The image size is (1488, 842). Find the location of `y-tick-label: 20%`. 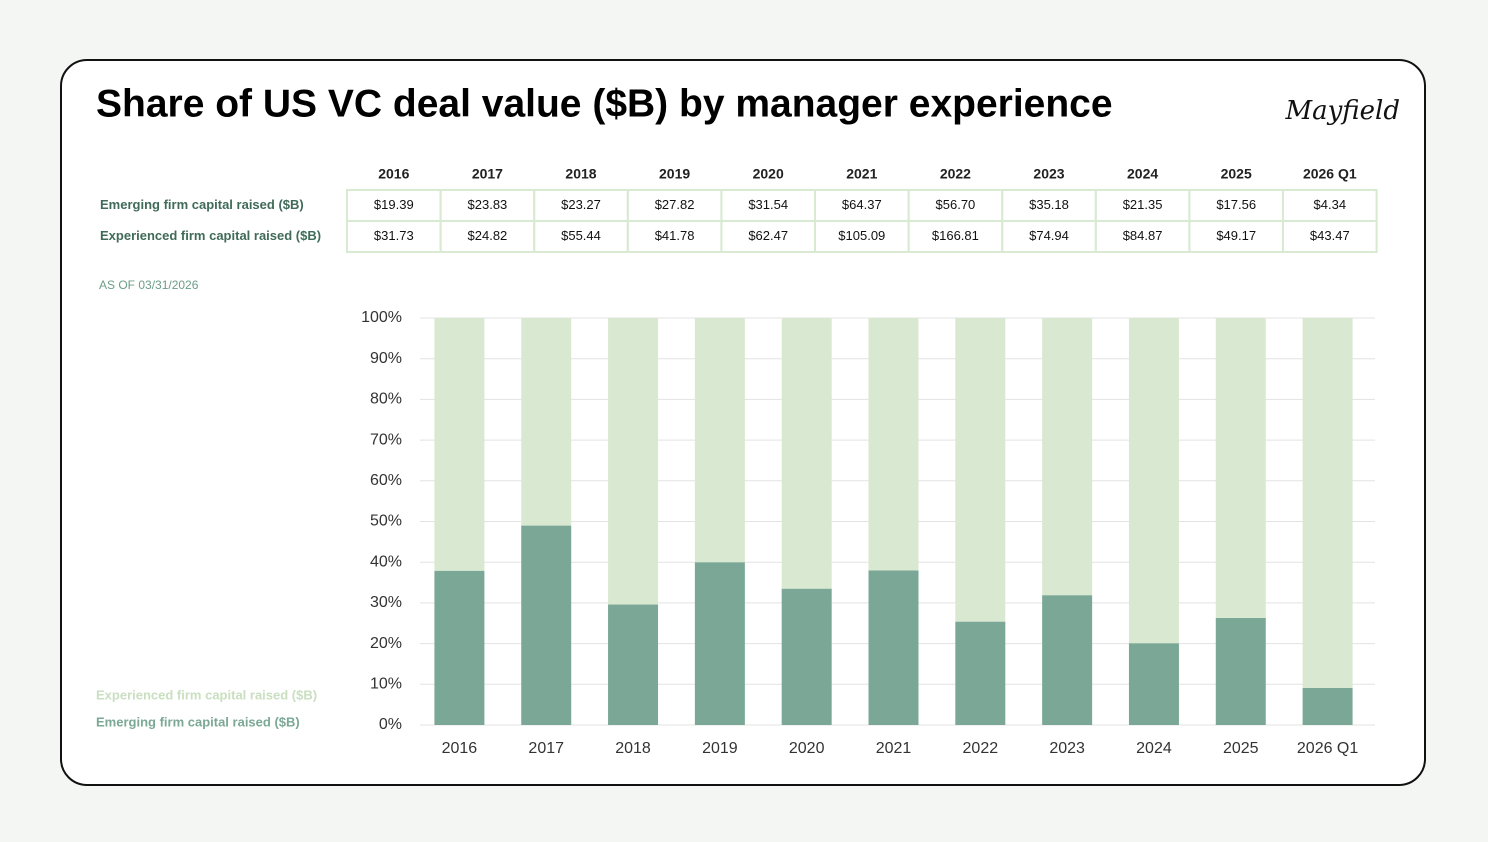

y-tick-label: 20% is located at coordinates (386, 643).